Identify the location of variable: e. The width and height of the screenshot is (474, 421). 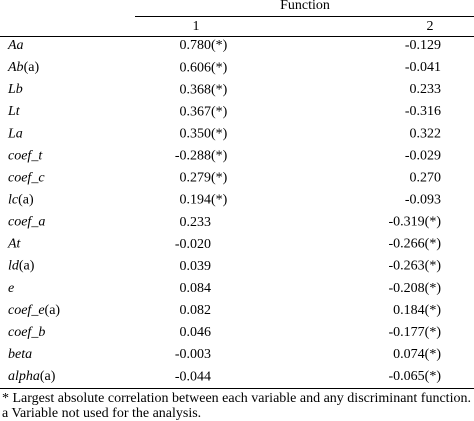
(11, 288).